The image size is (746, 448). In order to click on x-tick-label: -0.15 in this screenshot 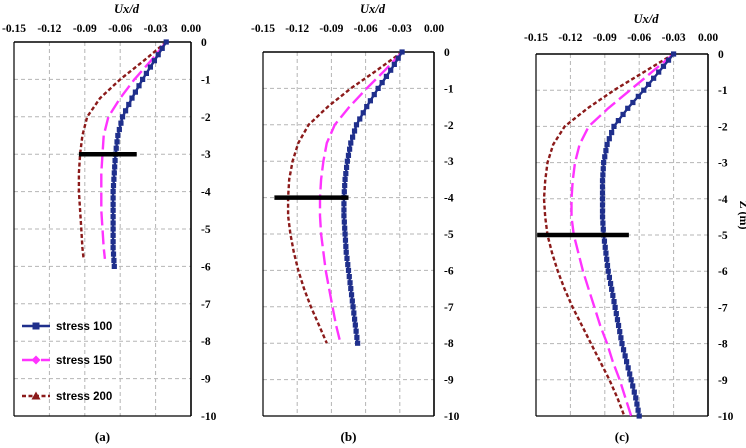, I will do `click(14, 29)`.